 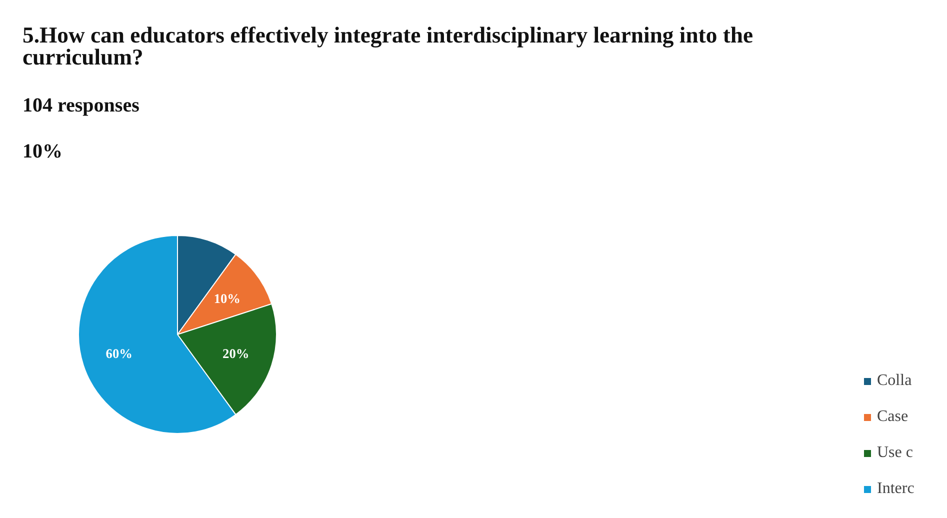 I want to click on text: 10%, so click(x=42, y=151).